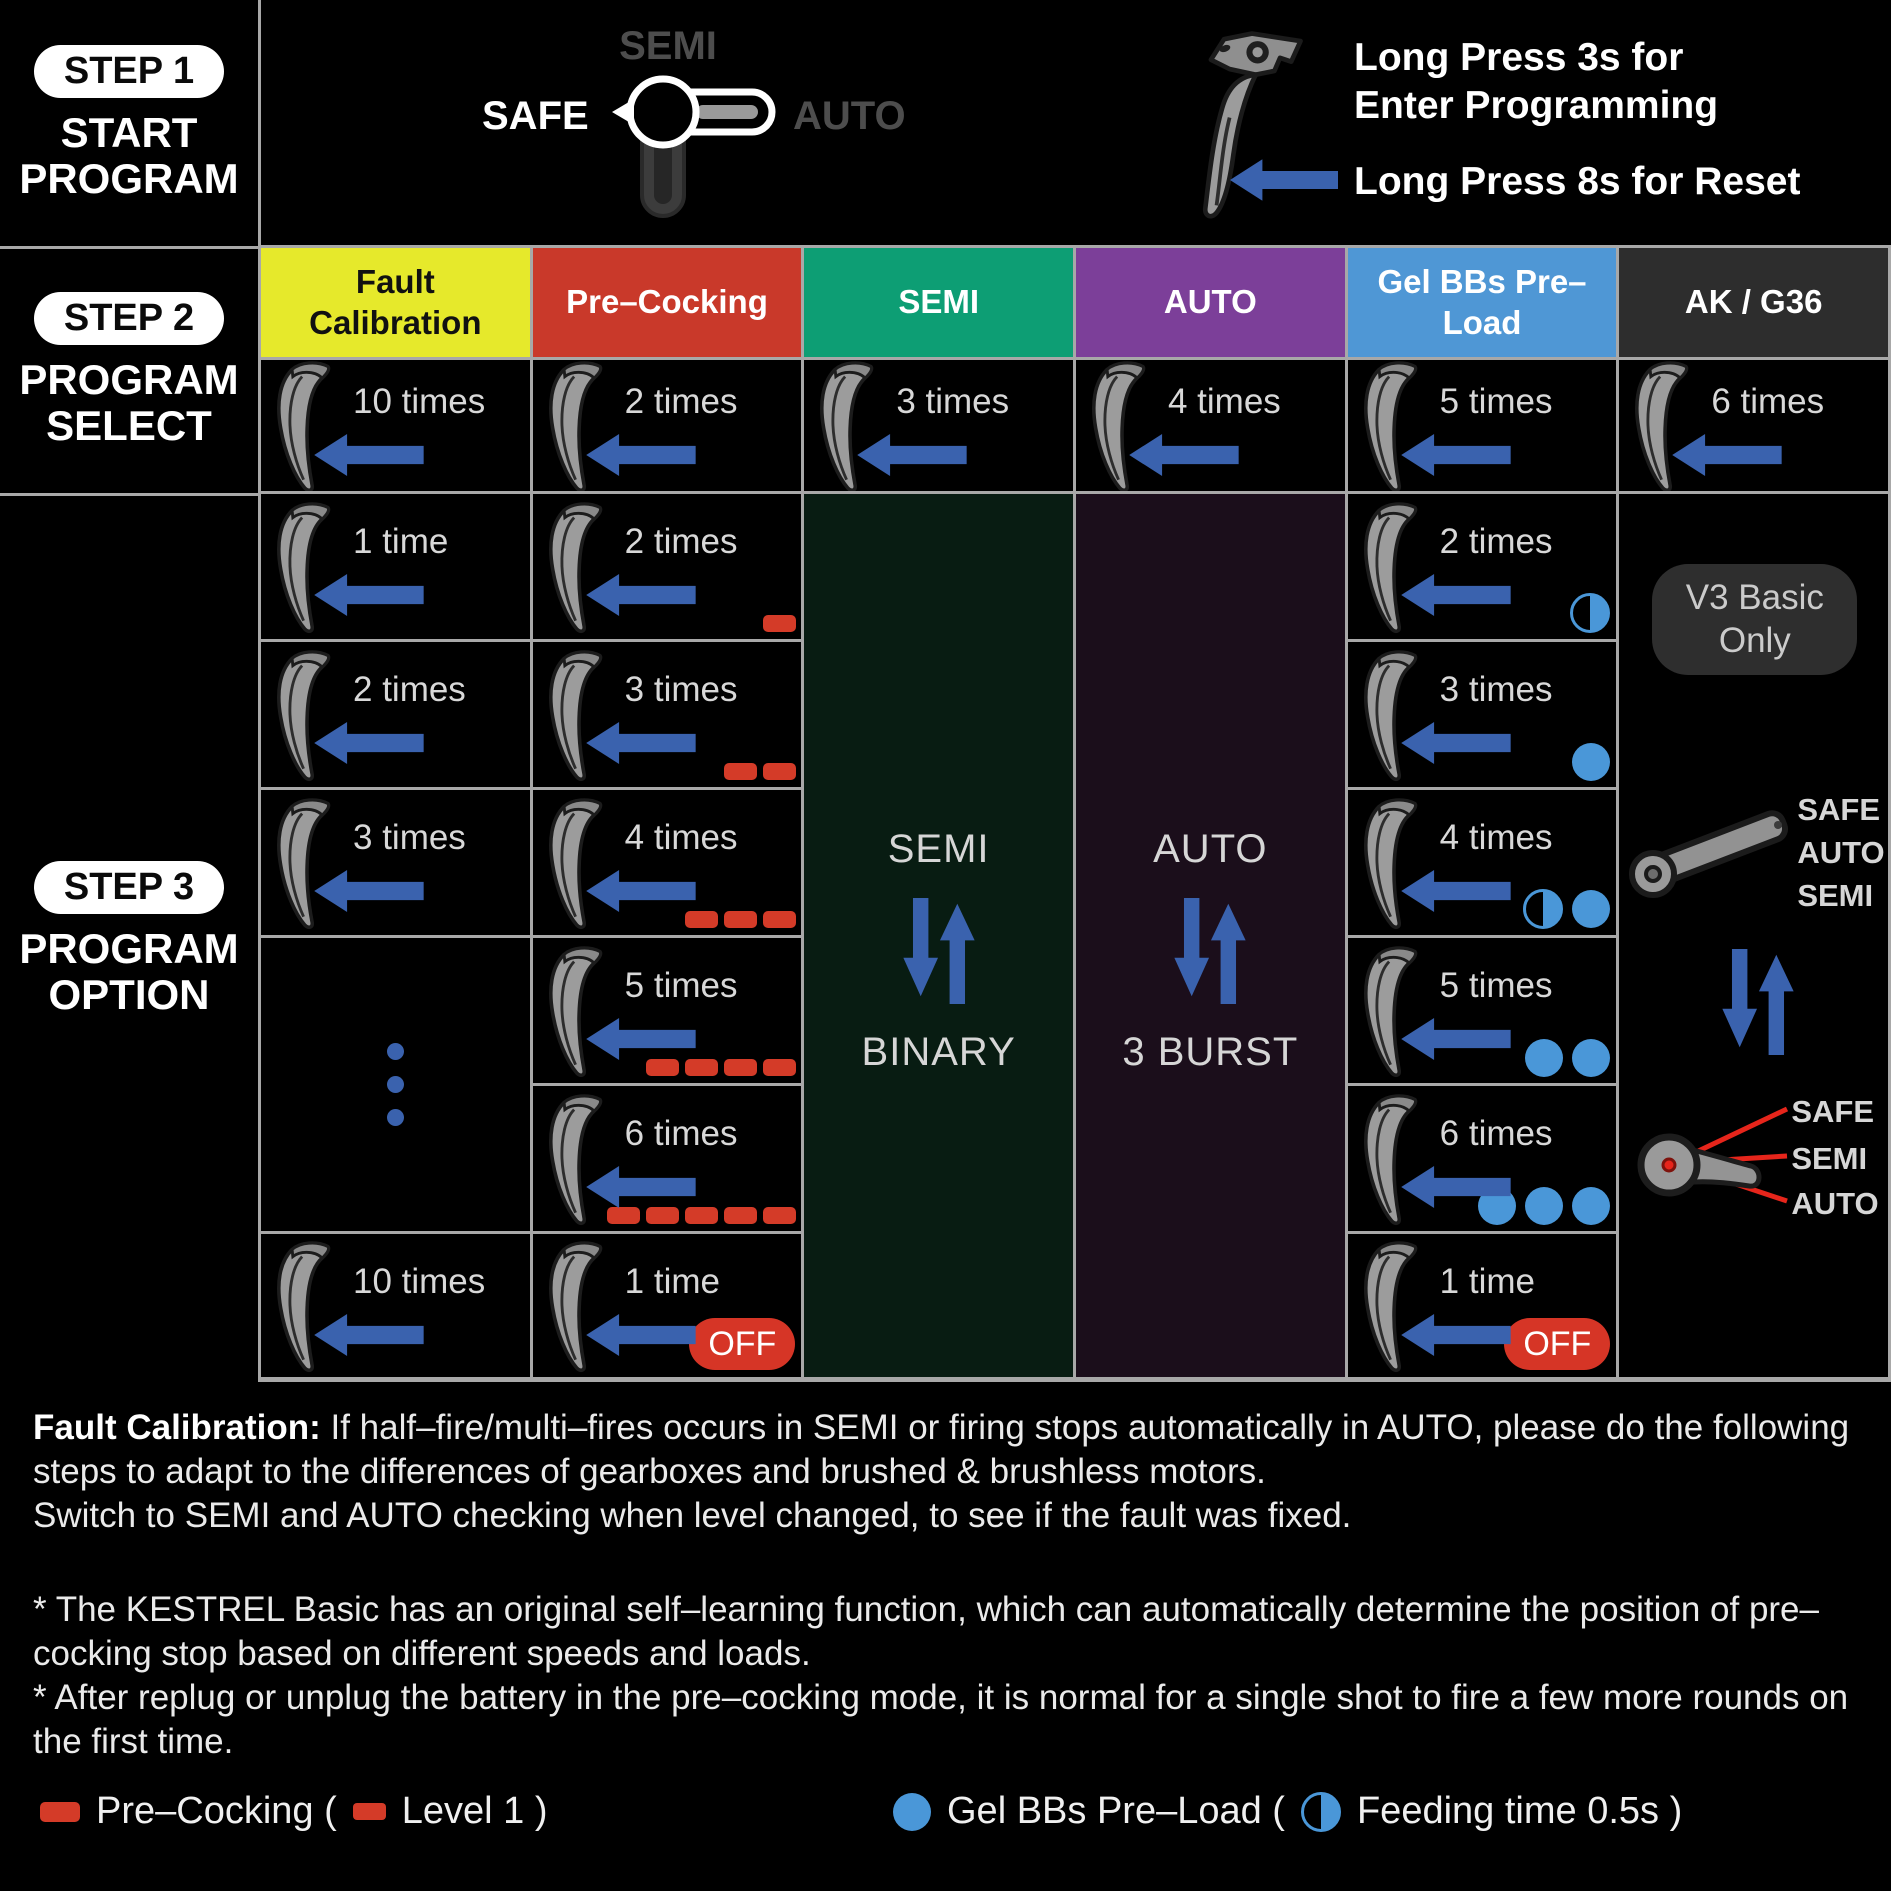  Describe the element at coordinates (694, 146) in the screenshot. I see `fire-selector-switch-icon` at that location.